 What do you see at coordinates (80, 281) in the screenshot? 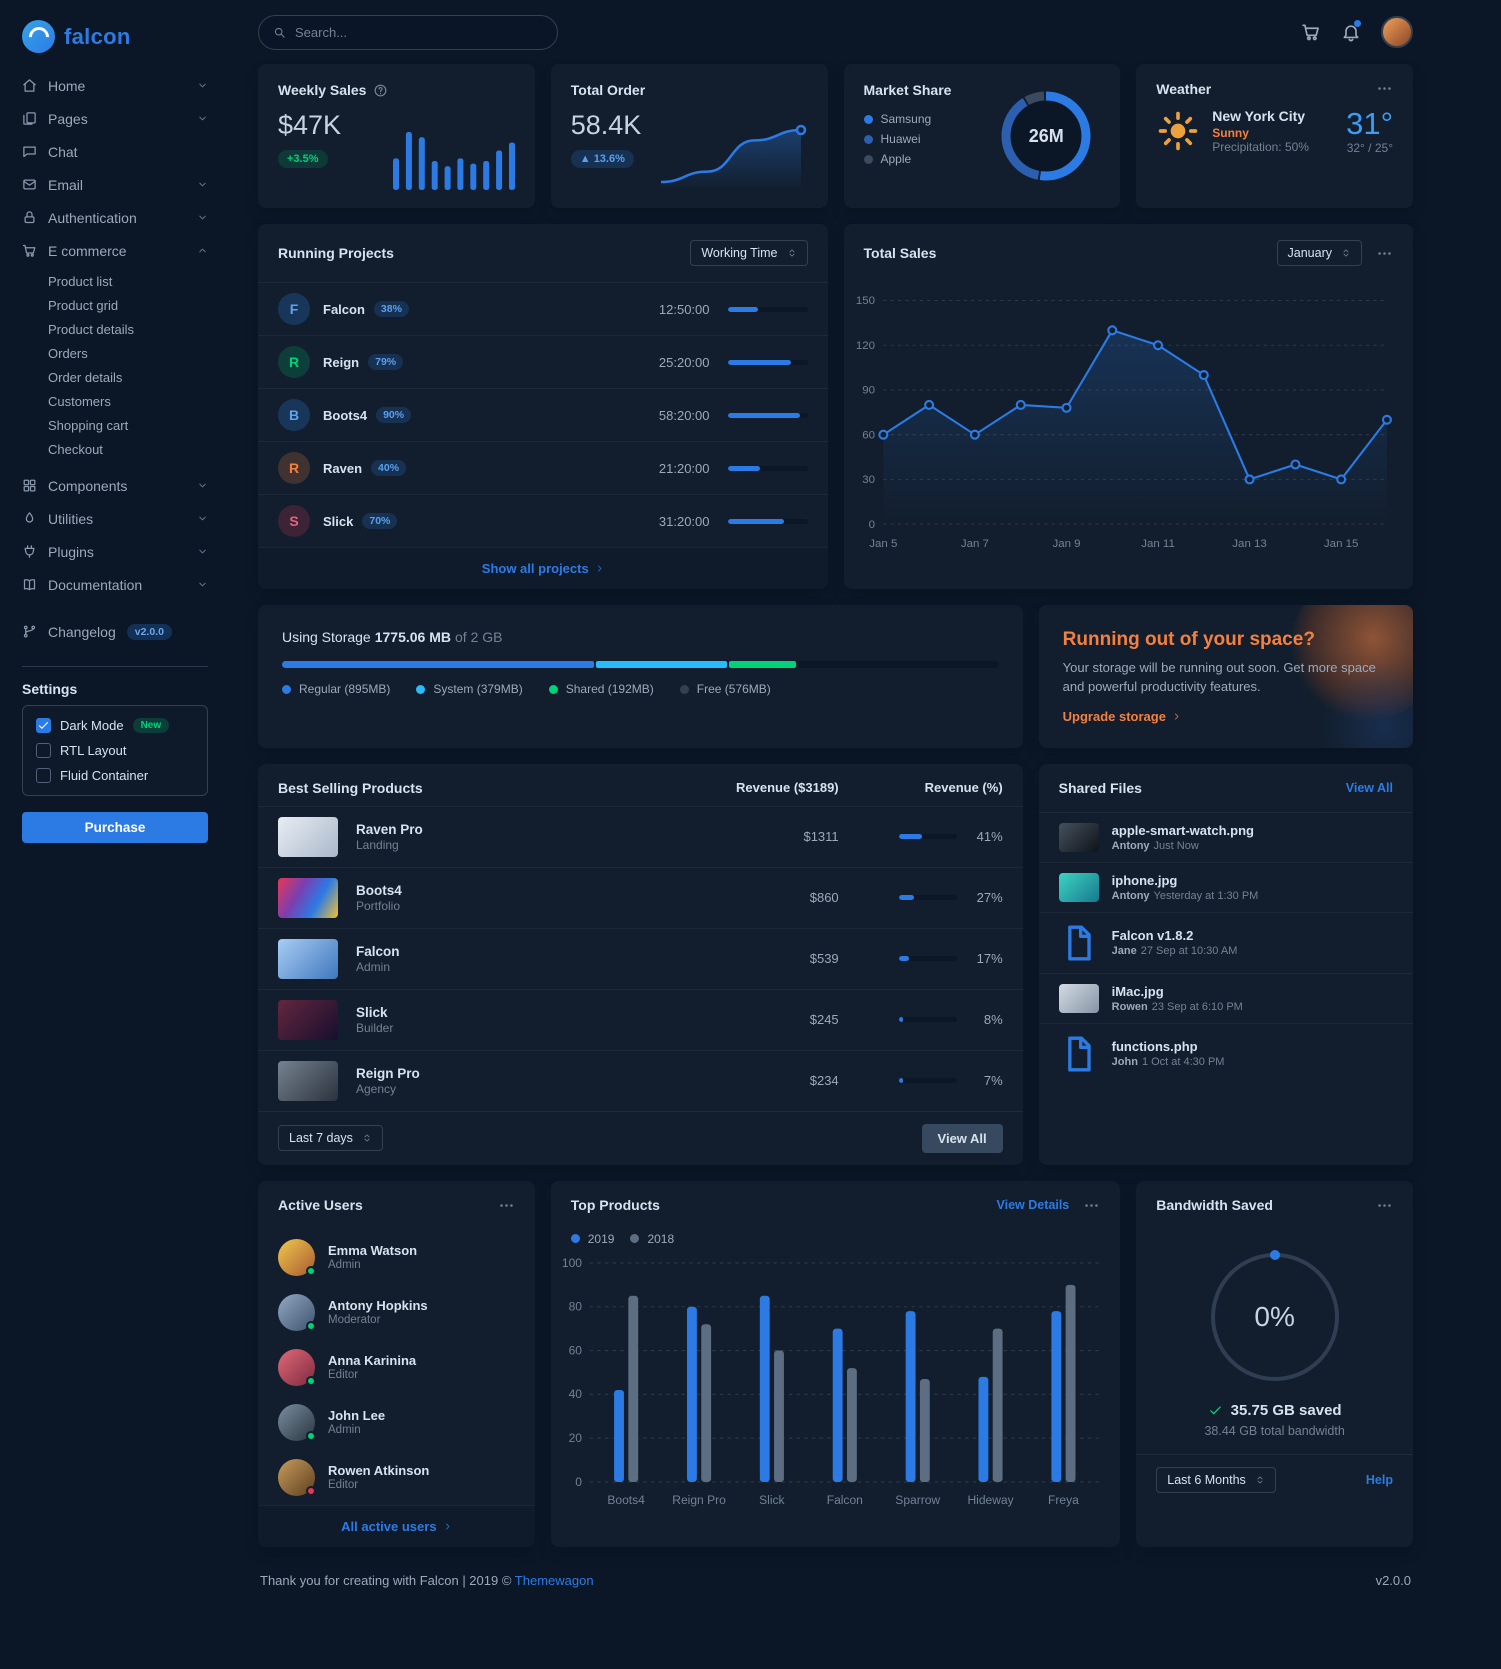
I see `sidebar-subitem-product-list: Product list` at bounding box center [80, 281].